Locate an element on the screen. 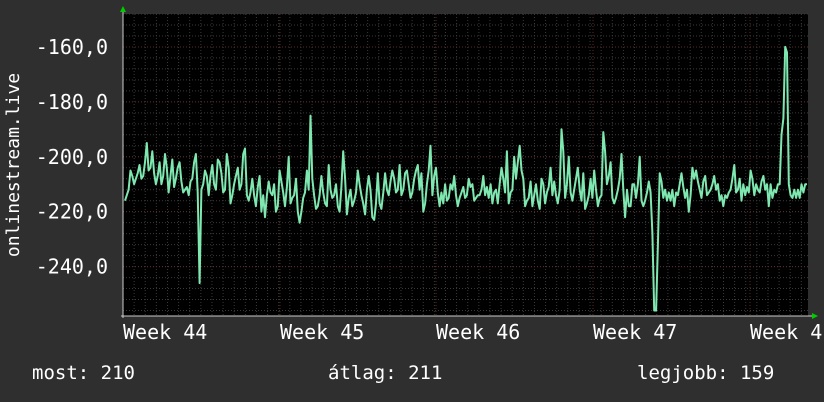  x-tick-label: Week 4 is located at coordinates (786, 332).